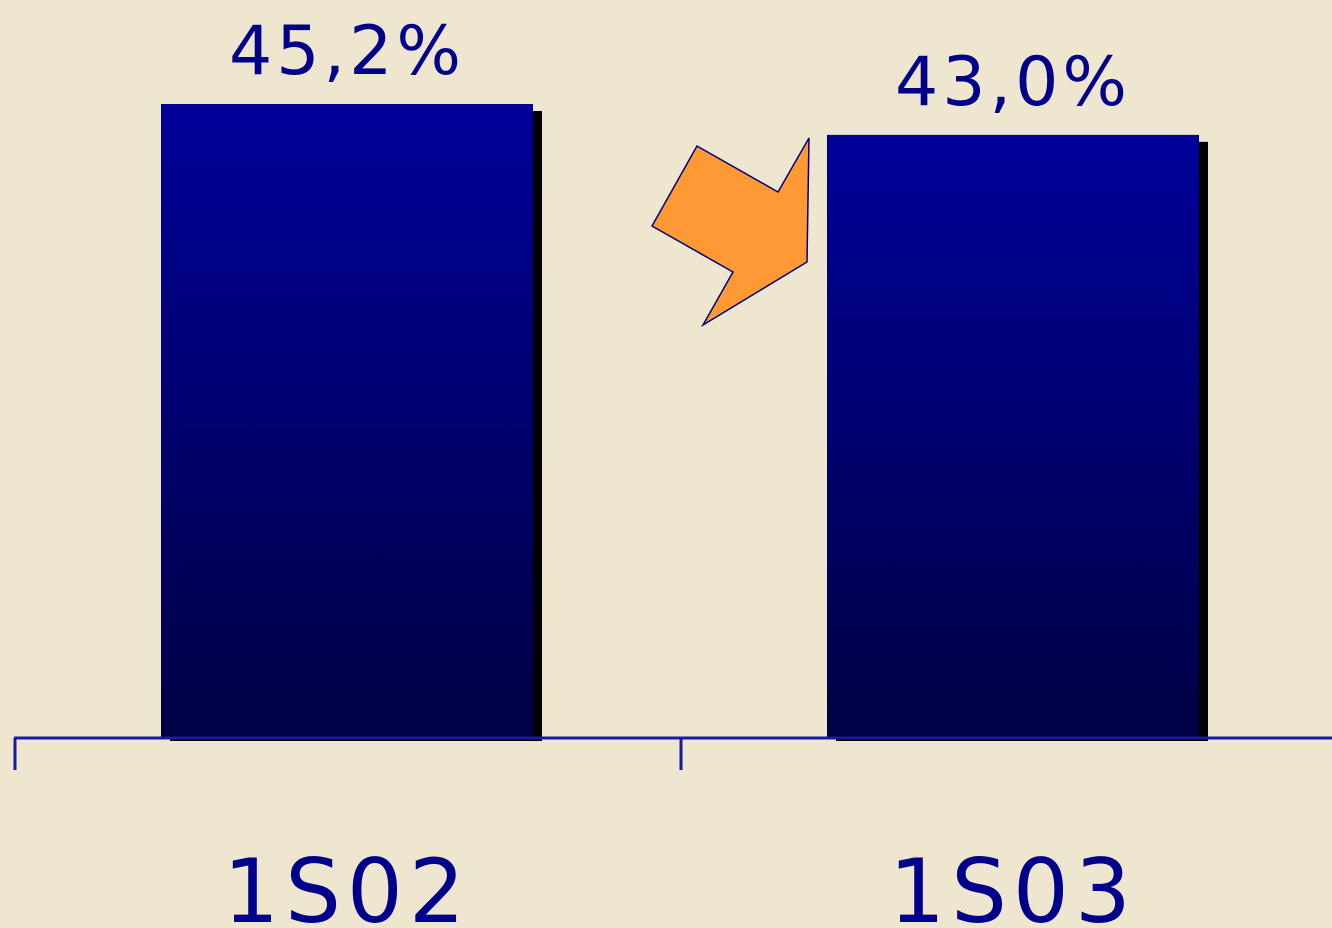 The image size is (1332, 928). I want to click on value-label: 43,0%, so click(1013, 82).